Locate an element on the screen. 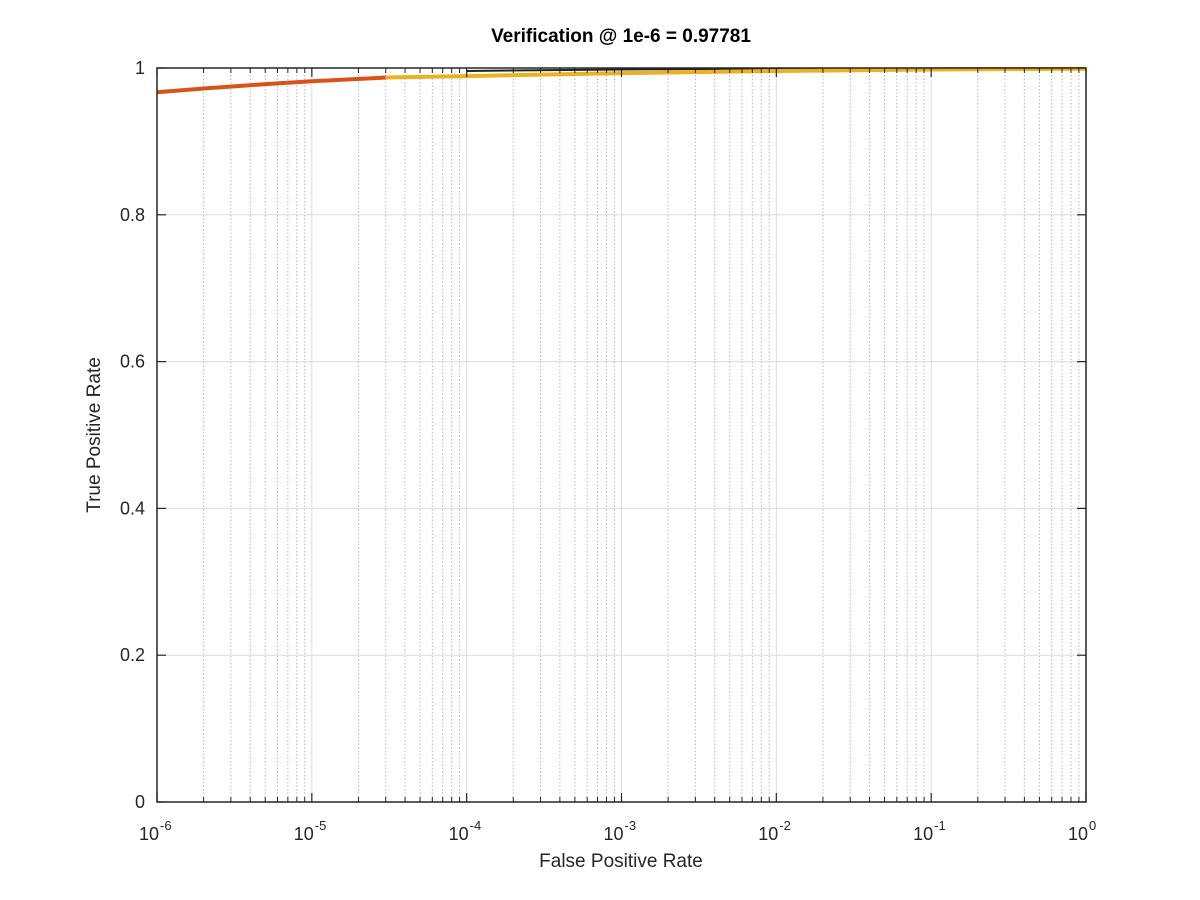 The image size is (1200, 900). x-tick-label-exponent: 0 is located at coordinates (1092, 825).